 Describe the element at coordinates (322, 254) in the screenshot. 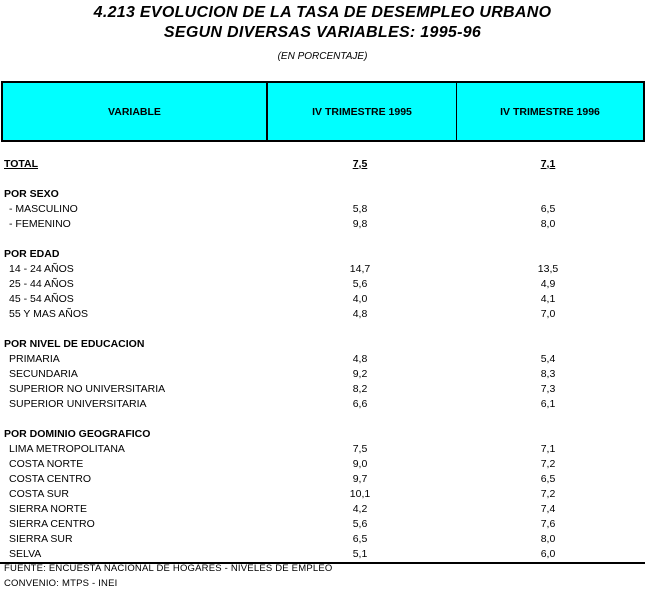

I see `group-row: POR EDAD` at that location.